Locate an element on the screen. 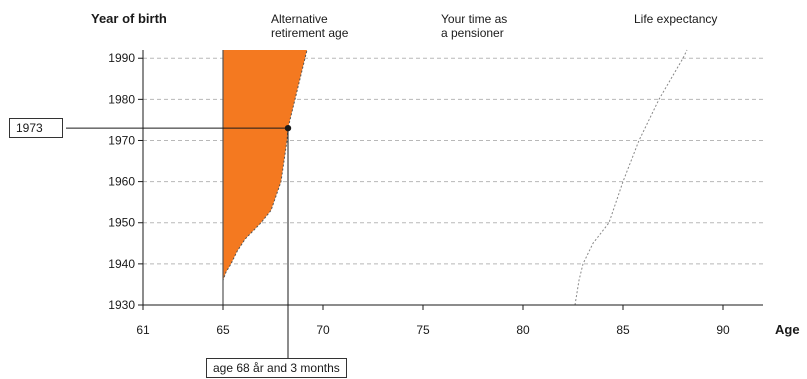  x-tick-label: 75 is located at coordinates (423, 330).